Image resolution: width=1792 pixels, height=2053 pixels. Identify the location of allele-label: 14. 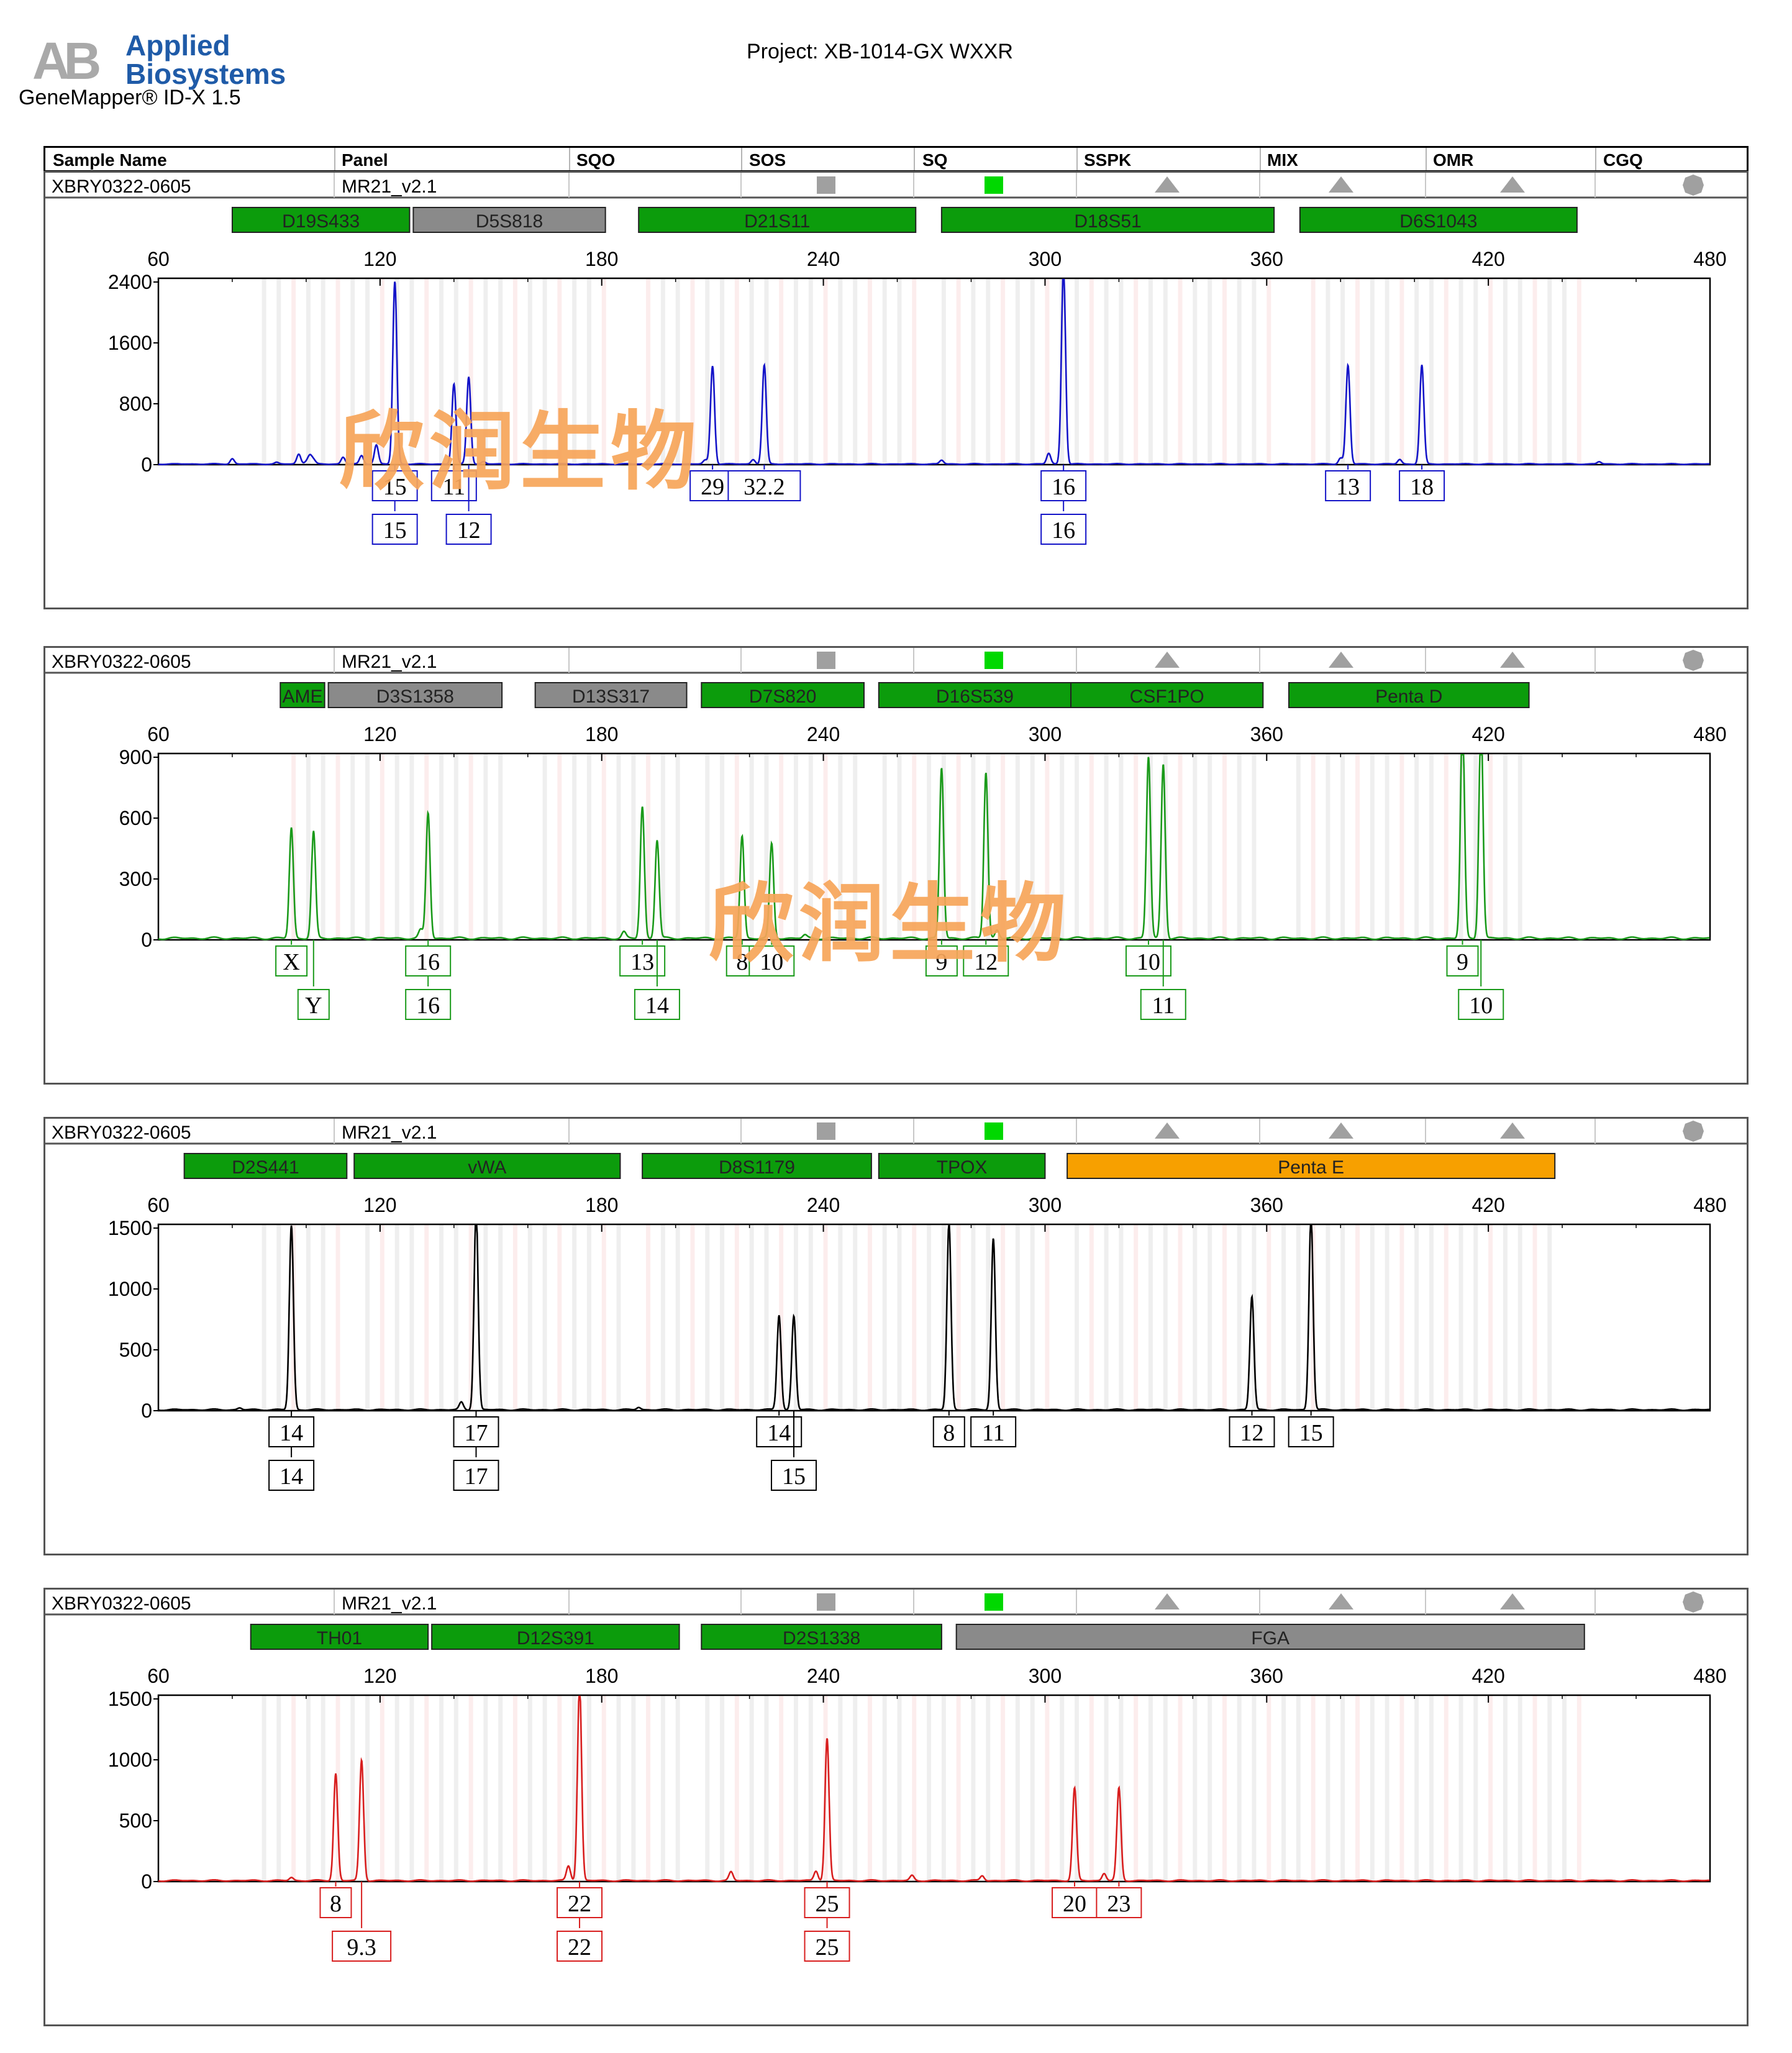
(291, 1477).